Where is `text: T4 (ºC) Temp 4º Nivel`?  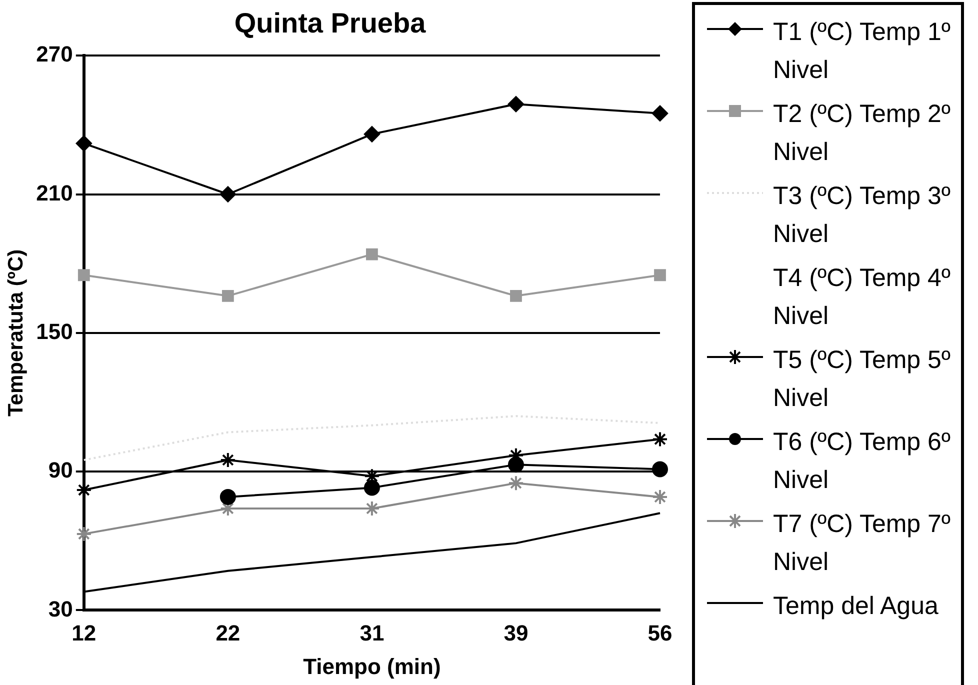 text: T4 (ºC) Temp 4º Nivel is located at coordinates (862, 297).